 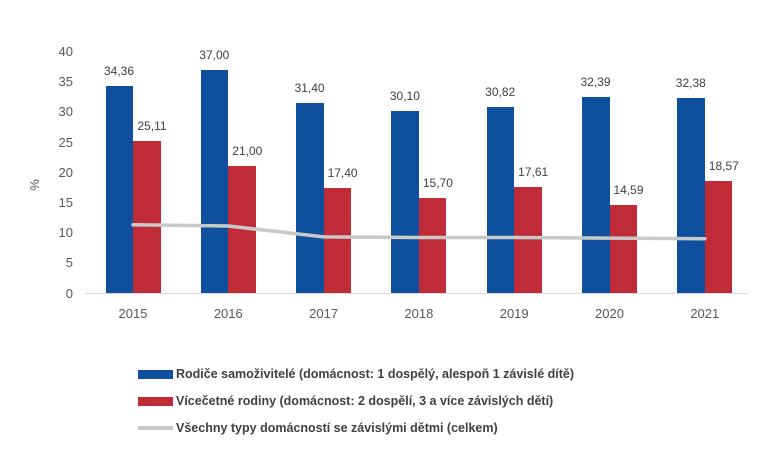 I want to click on x-tick-2021: 2021, so click(x=705, y=313).